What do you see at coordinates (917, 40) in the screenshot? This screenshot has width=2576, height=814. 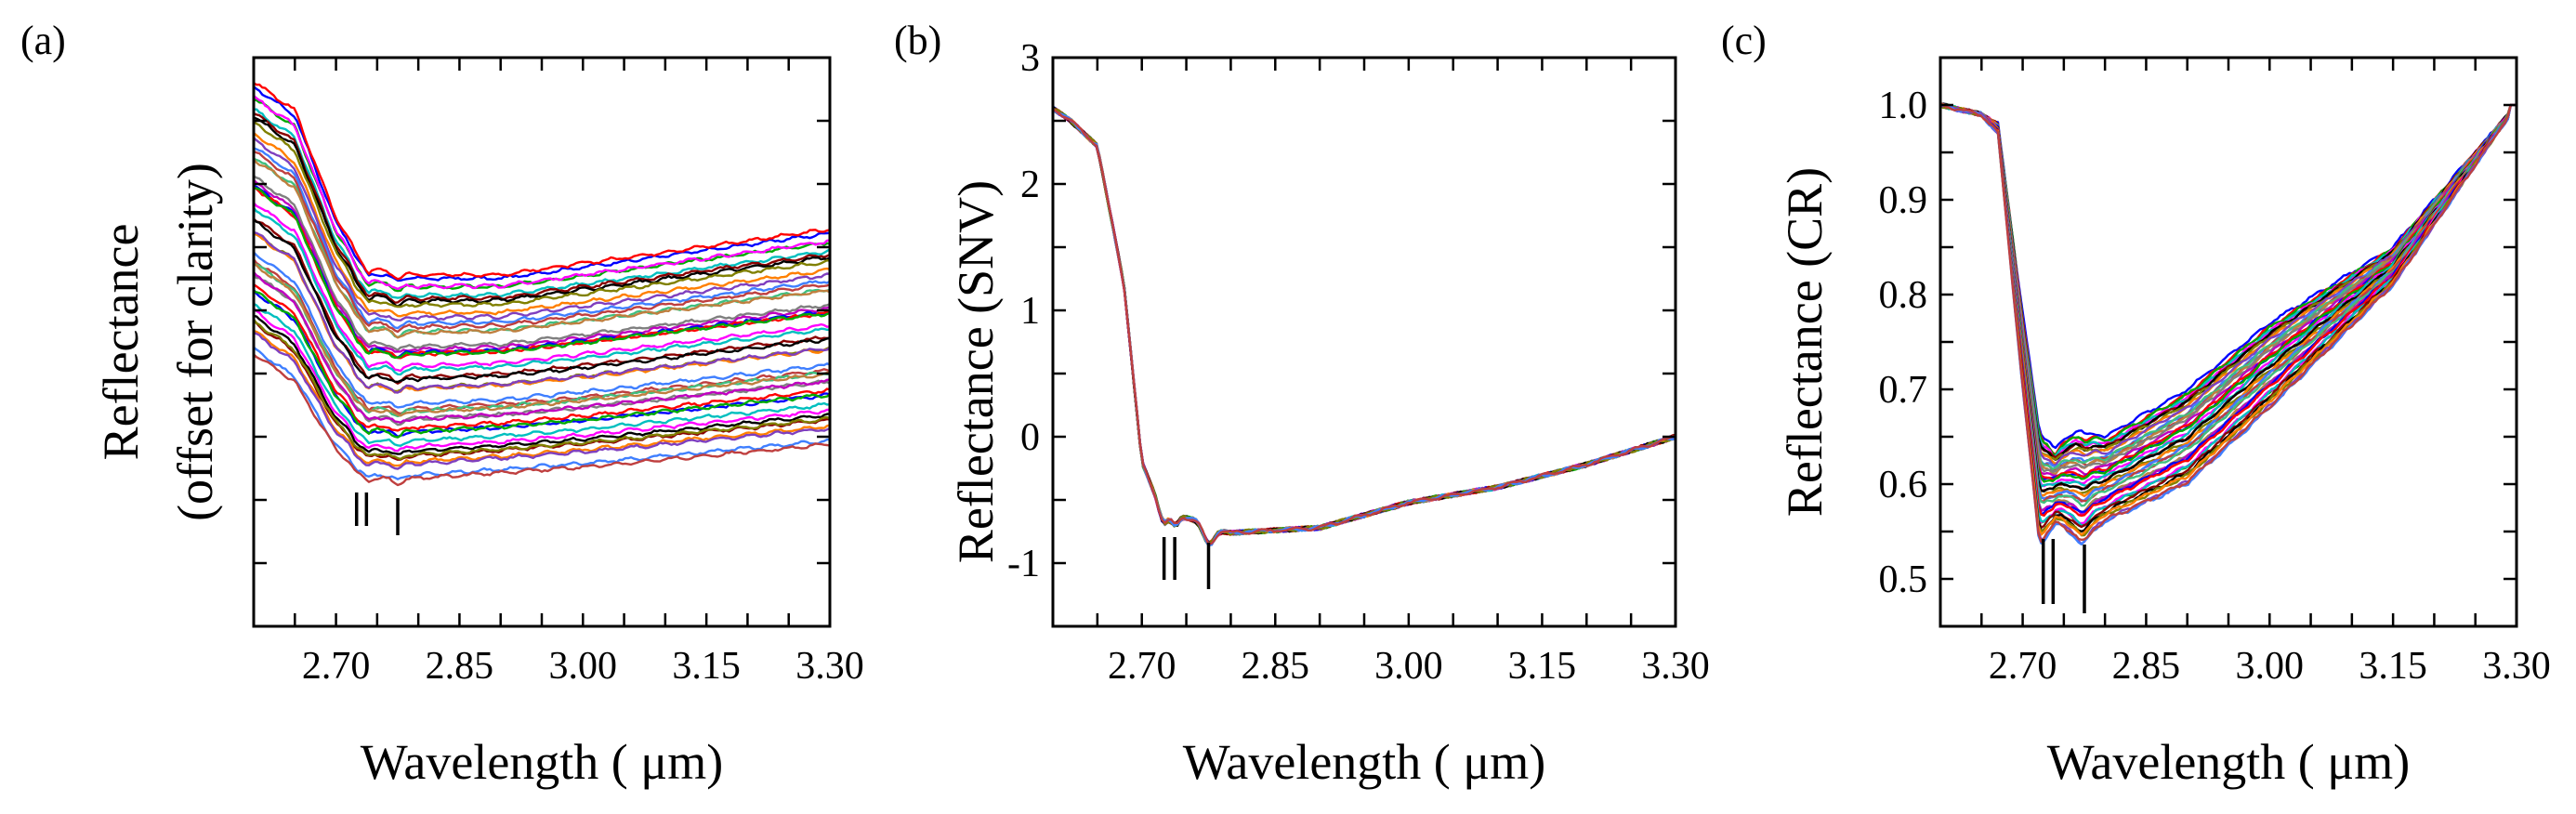 I see `panel-label-b: (b)` at bounding box center [917, 40].